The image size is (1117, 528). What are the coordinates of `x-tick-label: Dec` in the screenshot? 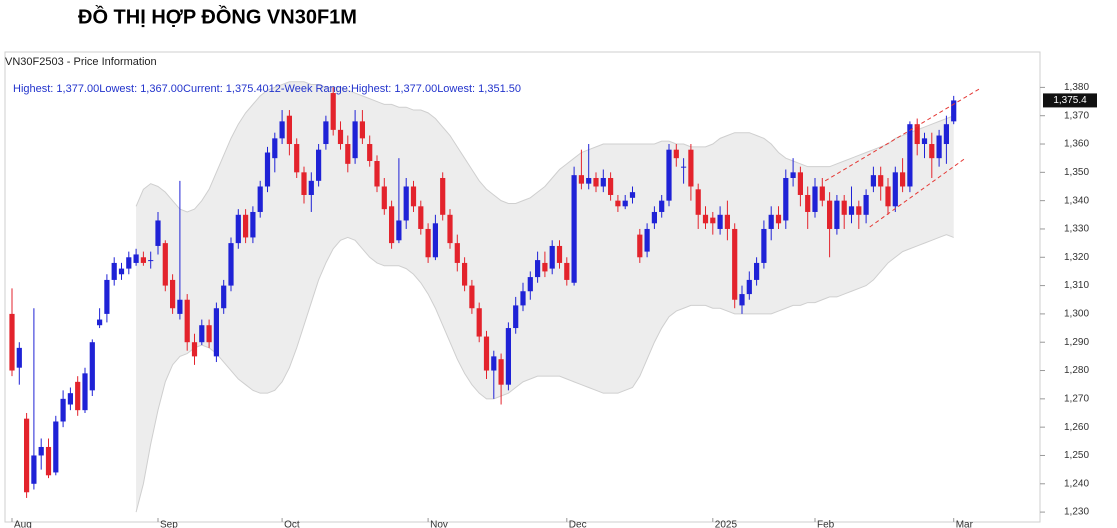 It's located at (578, 524).